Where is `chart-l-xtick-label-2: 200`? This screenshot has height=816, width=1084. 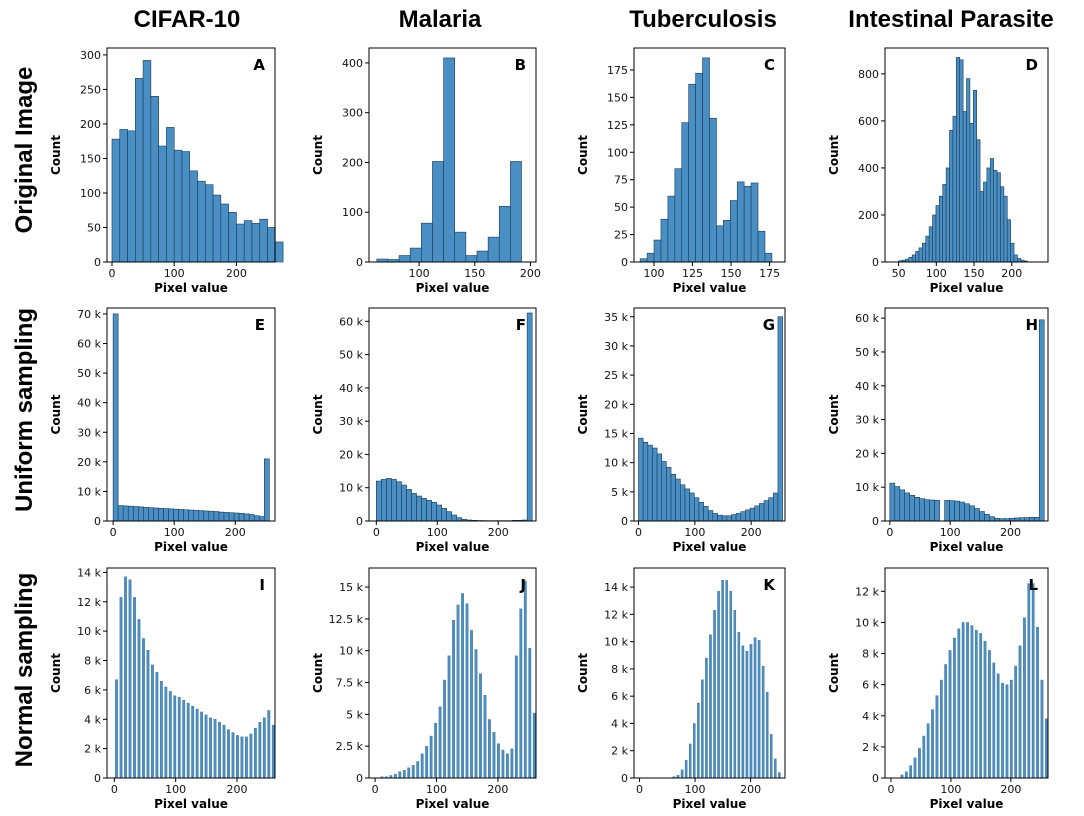 chart-l-xtick-label-2: 200 is located at coordinates (1010, 789).